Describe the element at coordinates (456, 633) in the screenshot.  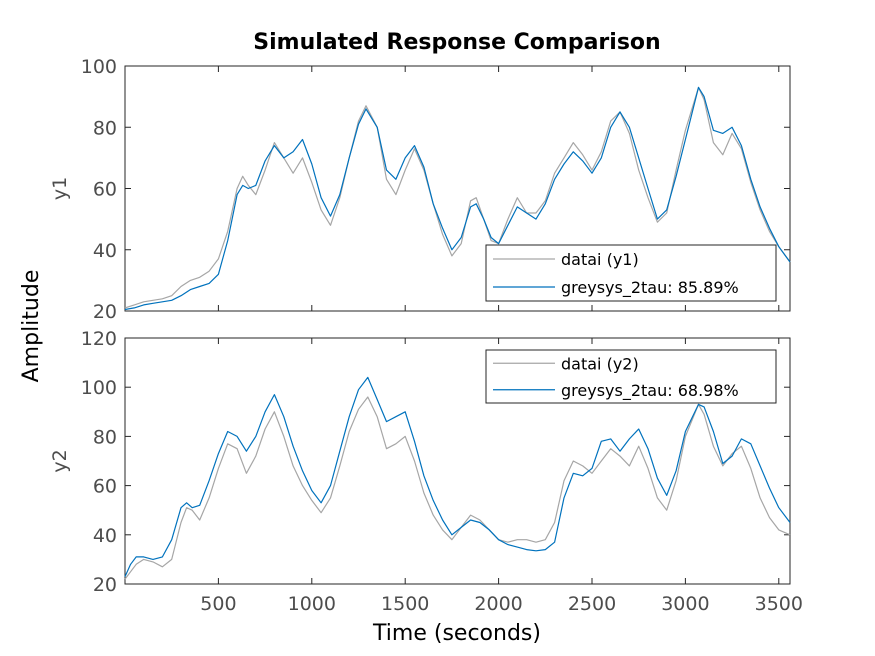
I see `x-axis-label: Time (seconds)` at that location.